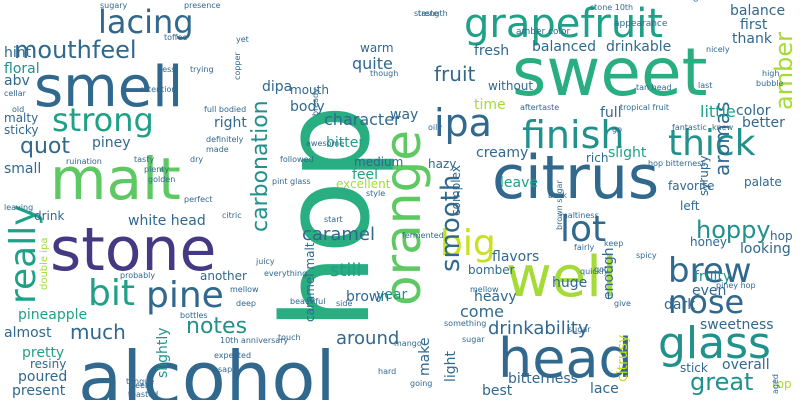 The image size is (800, 400). Describe the element at coordinates (564, 24) in the screenshot. I see `cloud-word: grapefruit` at that location.